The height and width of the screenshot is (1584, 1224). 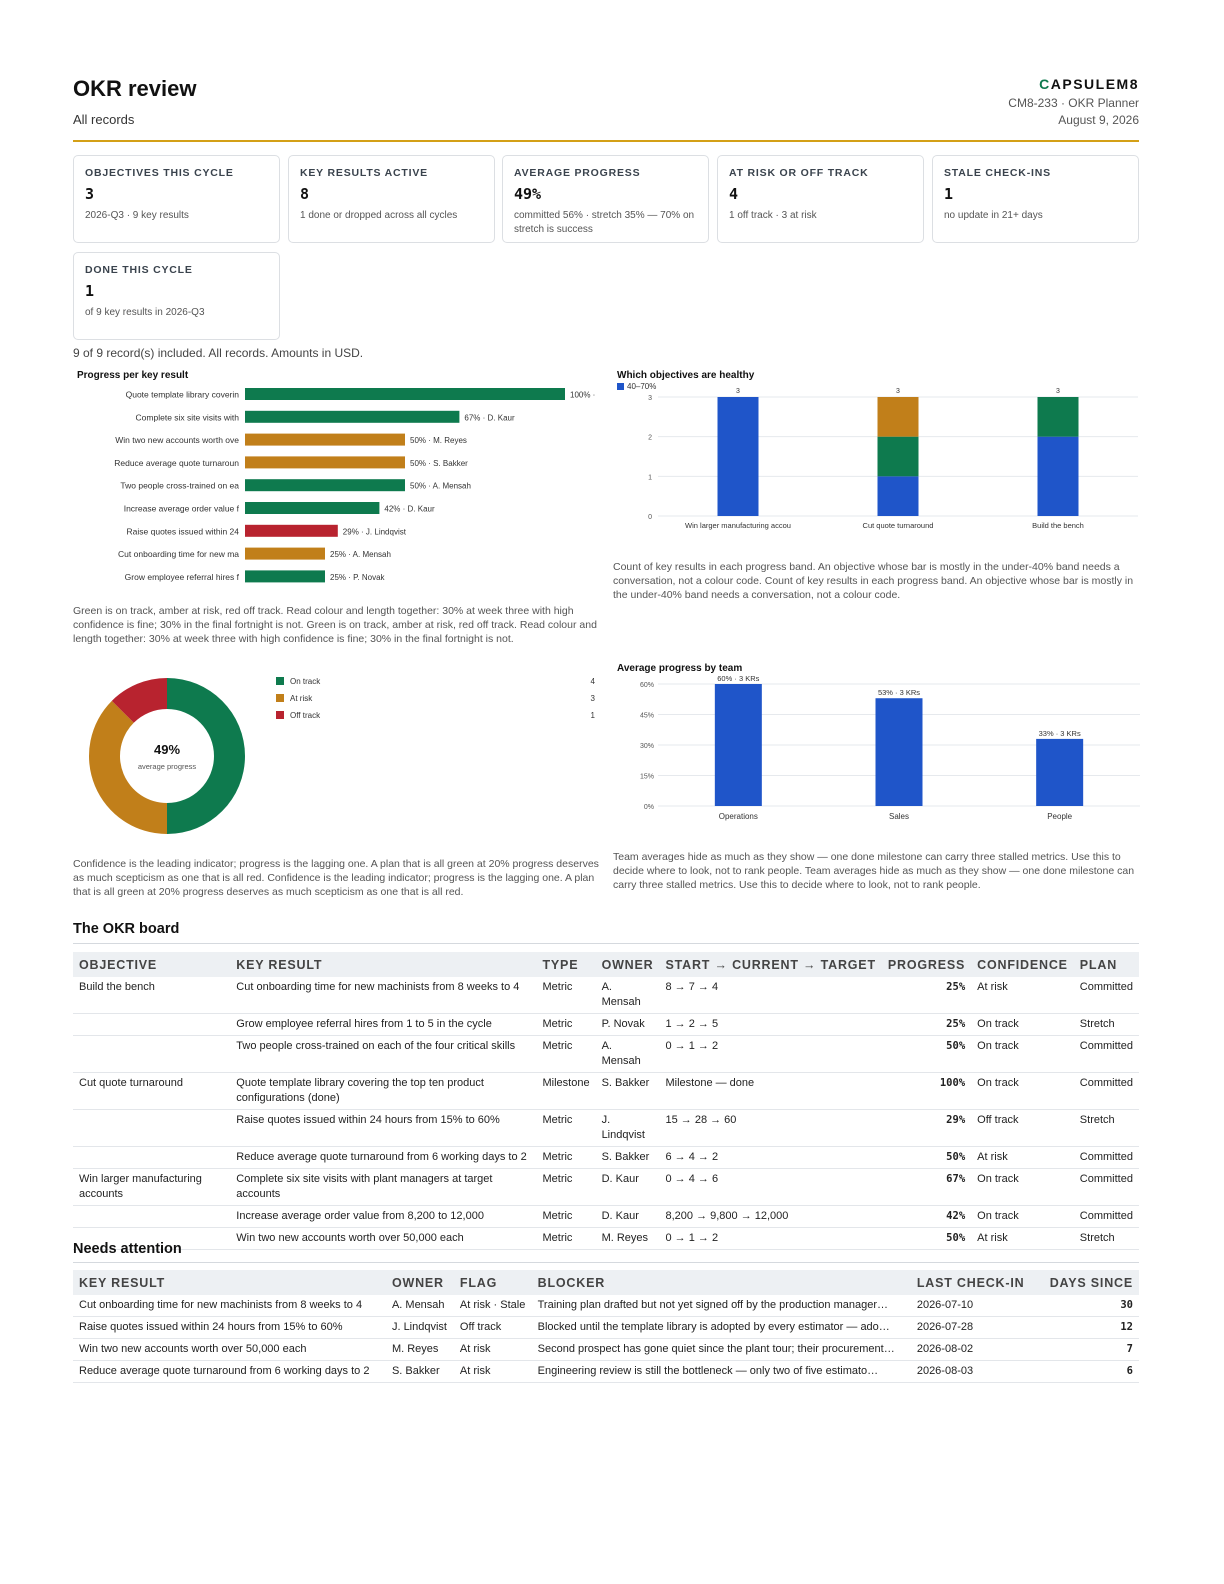 What do you see at coordinates (159, 173) in the screenshot?
I see `kpi-label: Objectives this cycle` at bounding box center [159, 173].